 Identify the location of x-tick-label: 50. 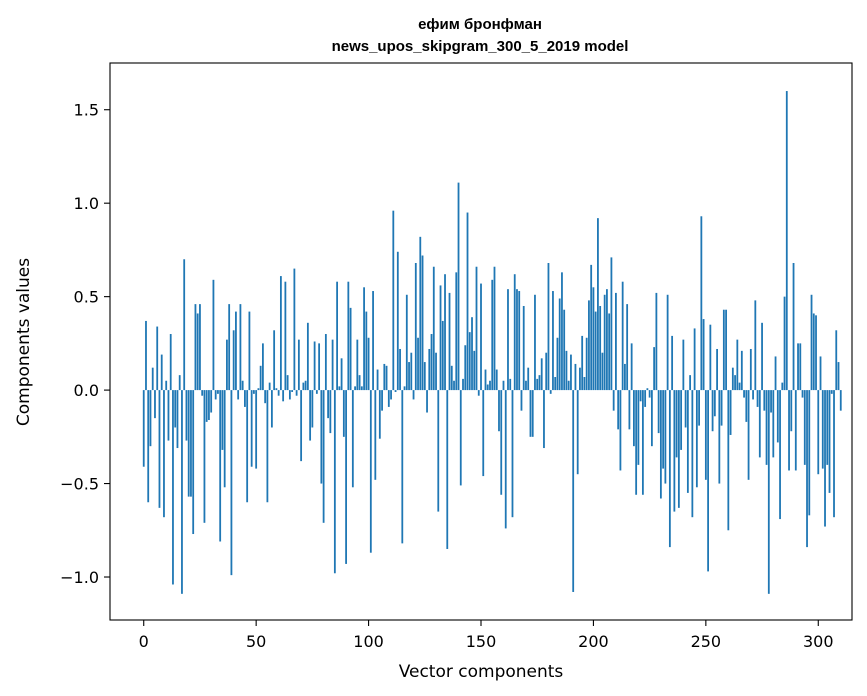
(256, 641).